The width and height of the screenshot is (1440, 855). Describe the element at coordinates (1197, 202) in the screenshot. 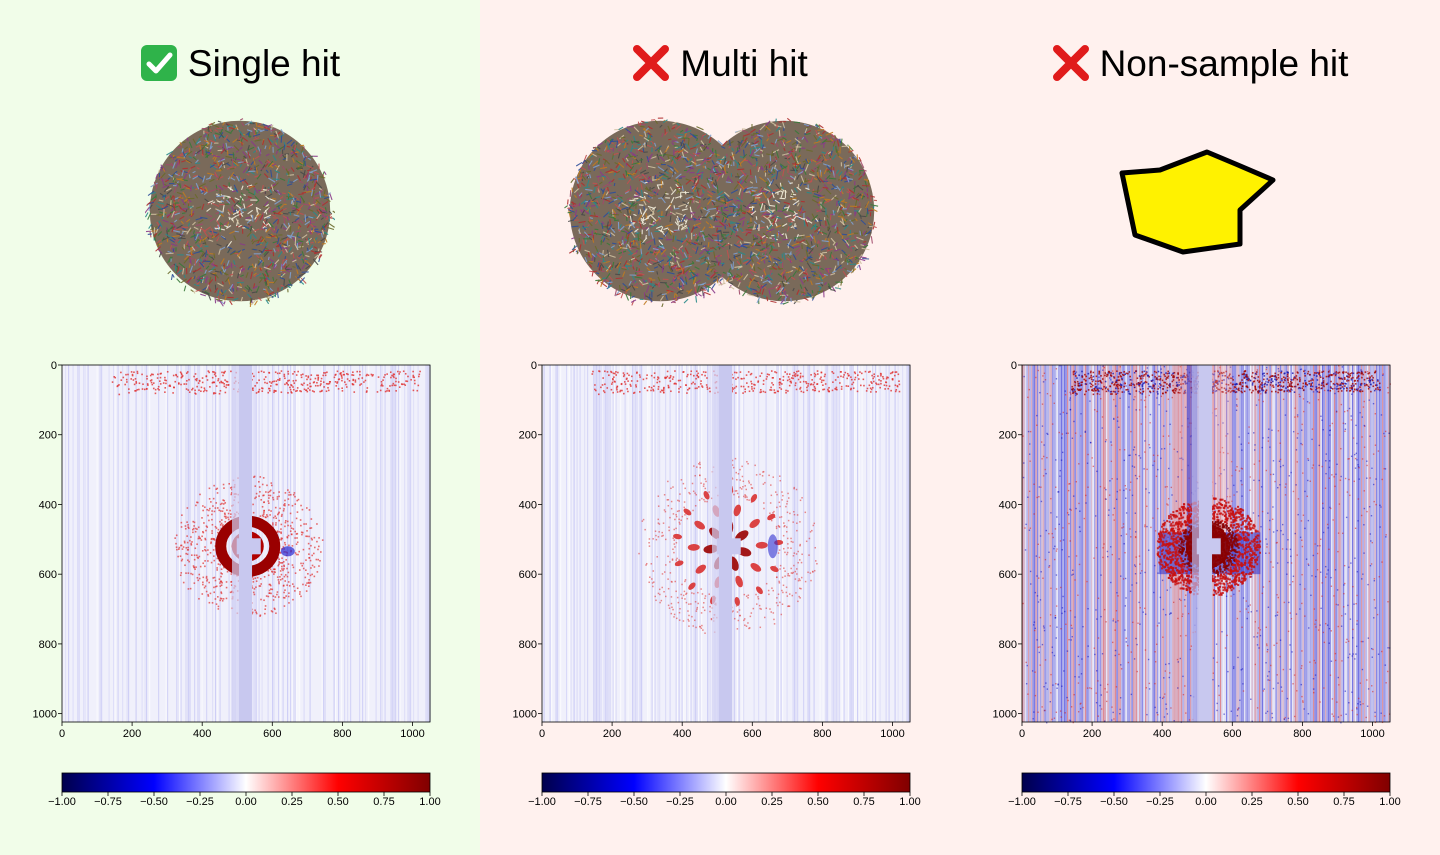

I see `non-sample-blob-image` at that location.